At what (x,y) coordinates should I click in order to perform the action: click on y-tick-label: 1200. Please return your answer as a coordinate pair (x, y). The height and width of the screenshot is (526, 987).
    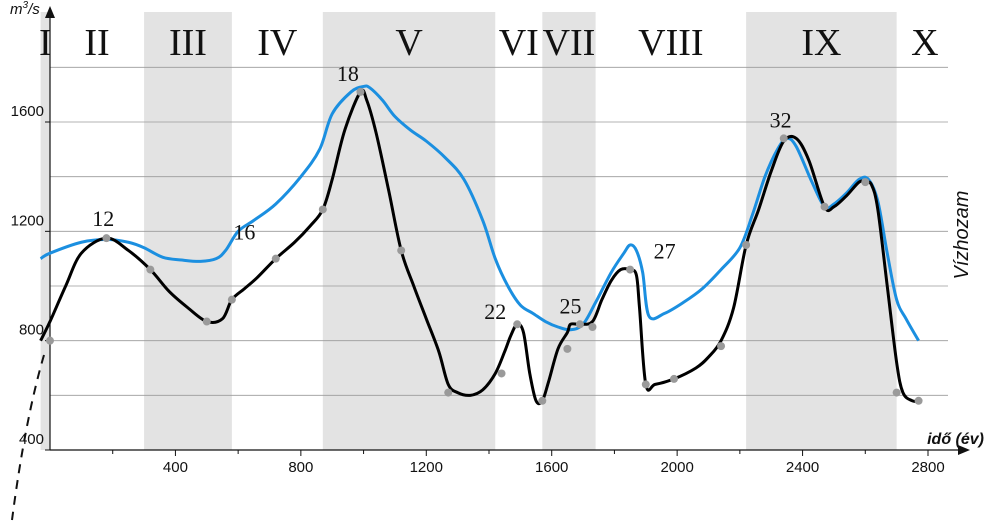
    Looking at the image, I should click on (27, 220).